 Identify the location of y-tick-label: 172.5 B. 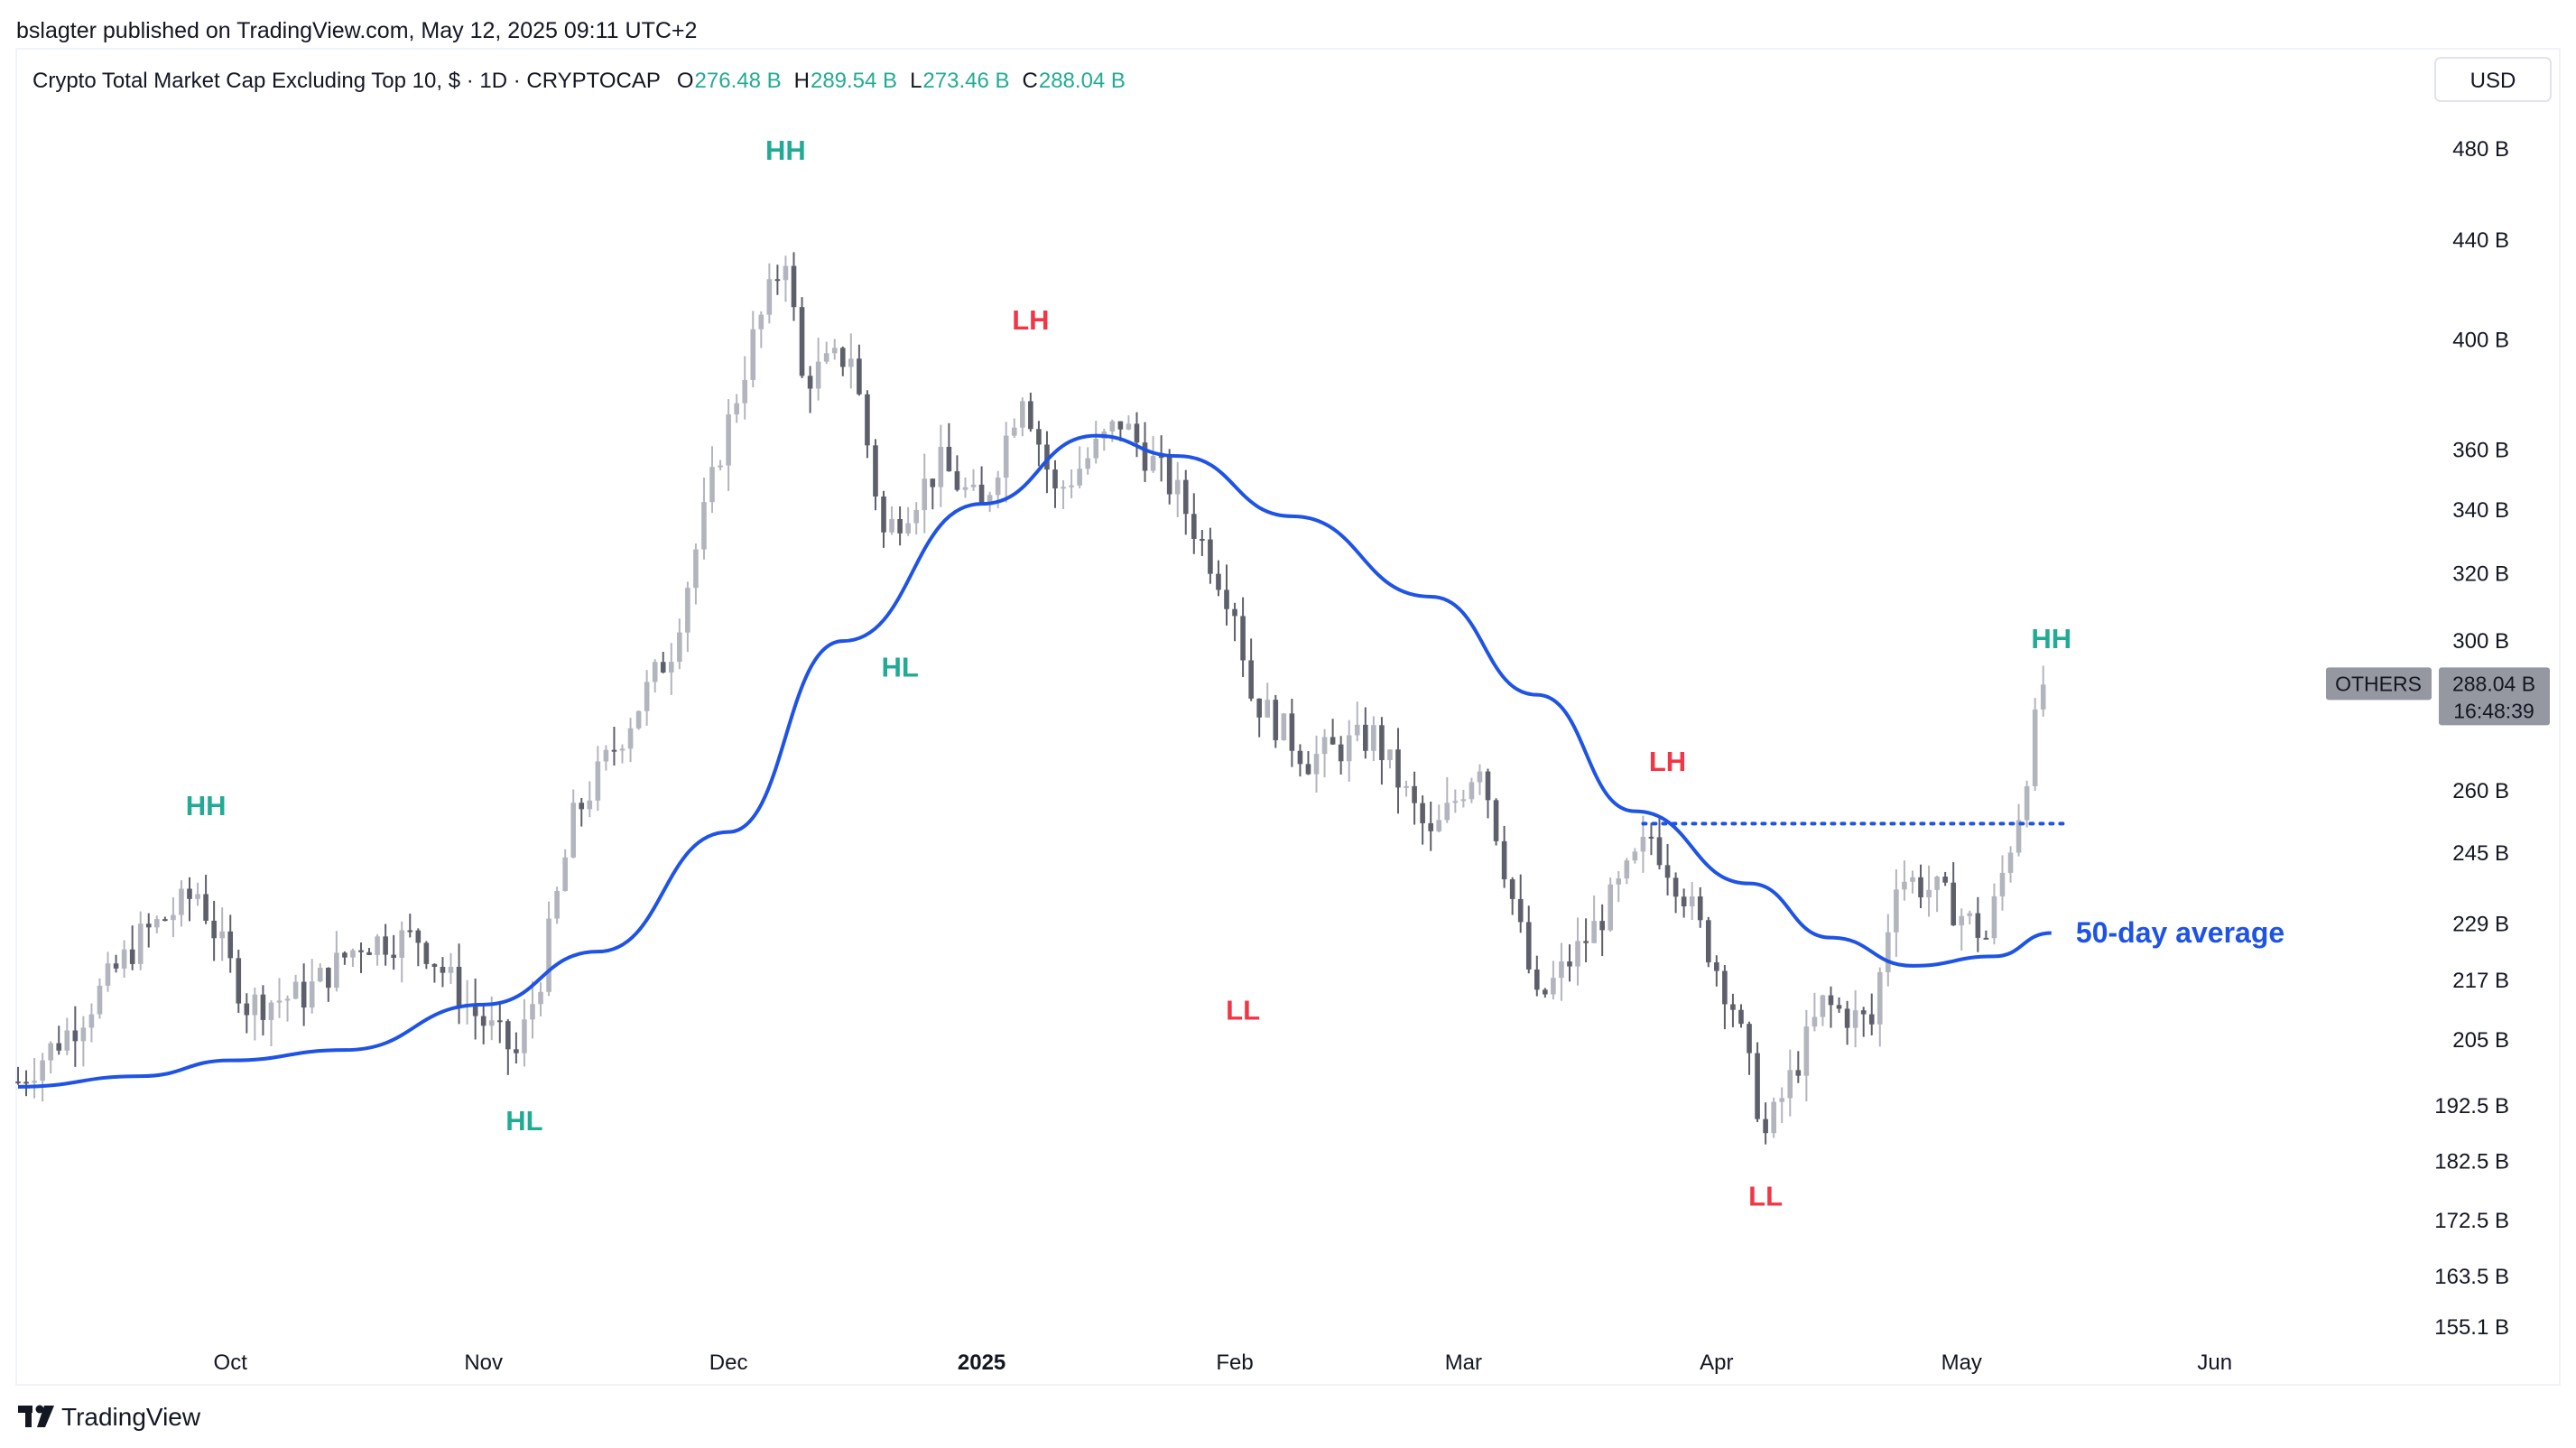
(2471, 1221).